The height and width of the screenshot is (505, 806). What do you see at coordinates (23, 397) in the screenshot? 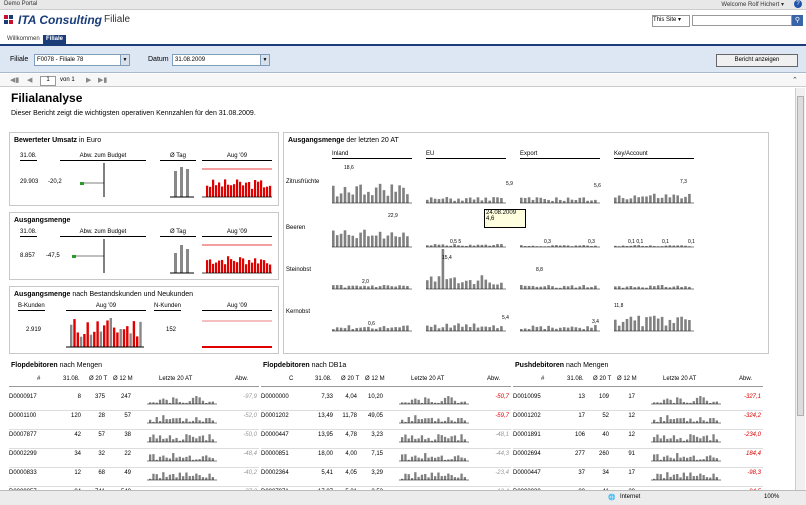
I see `debitor-id: D0000917` at bounding box center [23, 397].